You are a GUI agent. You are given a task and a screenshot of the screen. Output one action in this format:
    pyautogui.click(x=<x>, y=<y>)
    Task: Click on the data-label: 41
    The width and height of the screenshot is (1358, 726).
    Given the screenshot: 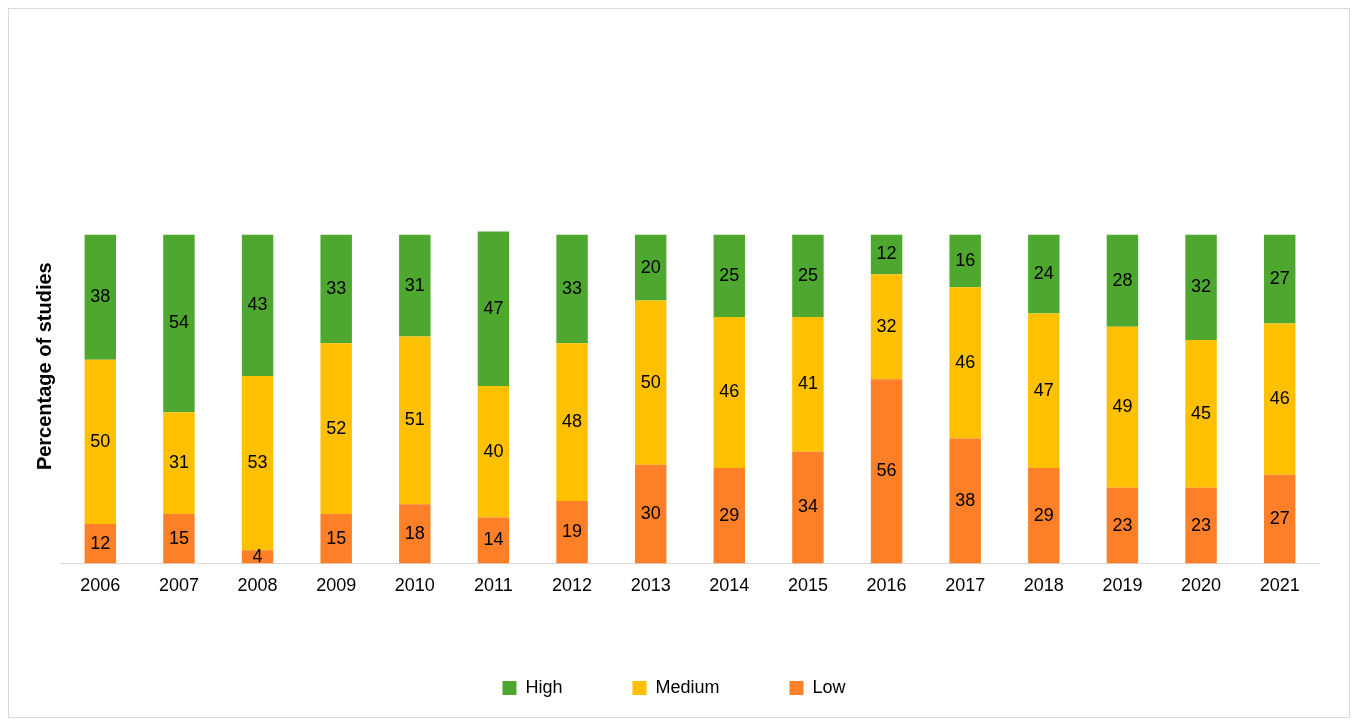 What is the action you would take?
    pyautogui.click(x=807, y=383)
    